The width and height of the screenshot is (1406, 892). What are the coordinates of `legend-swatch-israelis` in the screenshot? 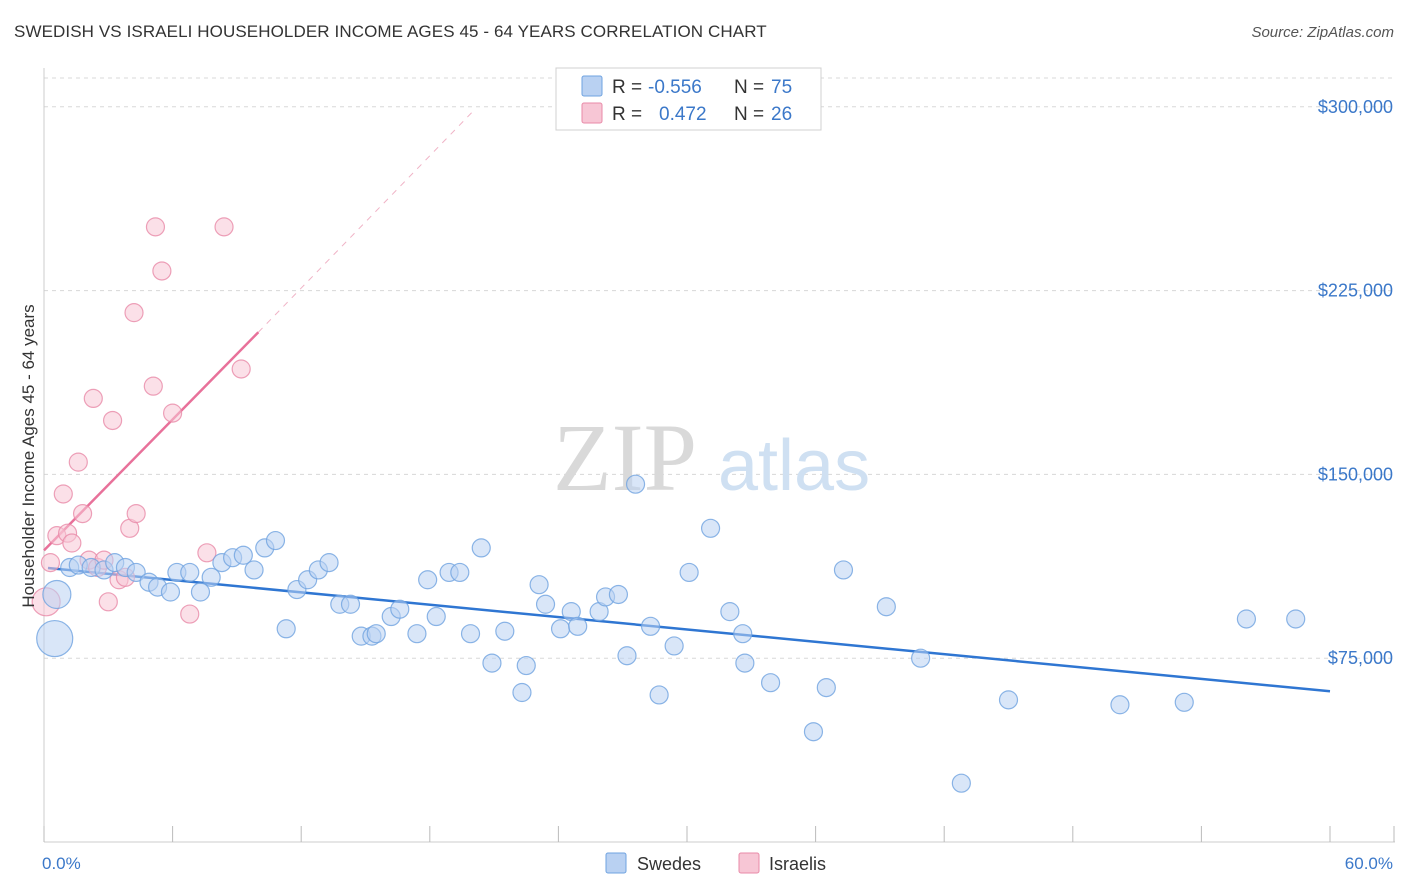 It's located at (592, 113).